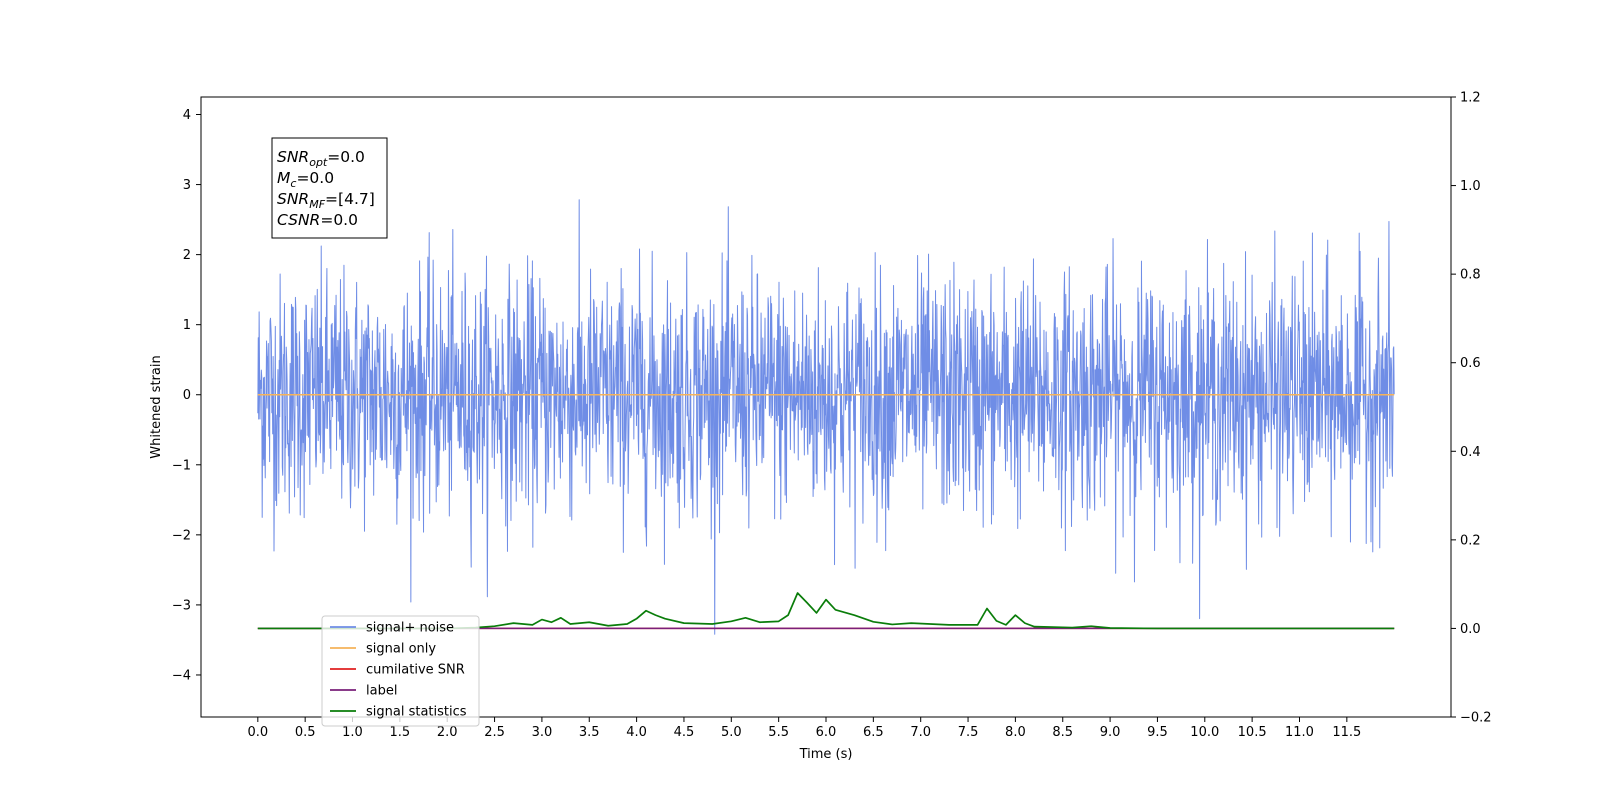  I want to click on y2-tick-label: −0.2, so click(1476, 718).